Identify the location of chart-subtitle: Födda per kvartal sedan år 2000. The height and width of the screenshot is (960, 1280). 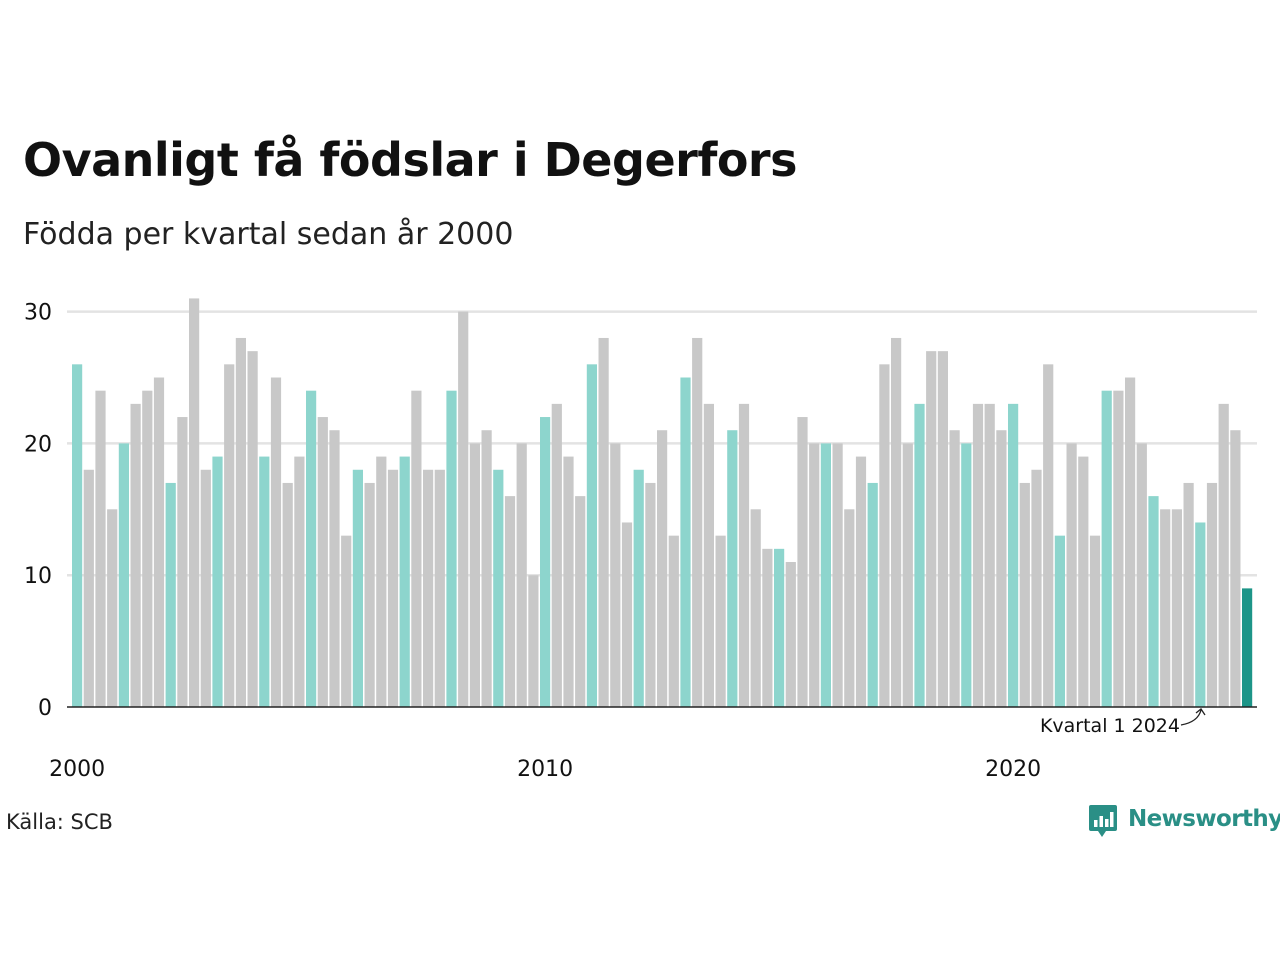
(268, 234).